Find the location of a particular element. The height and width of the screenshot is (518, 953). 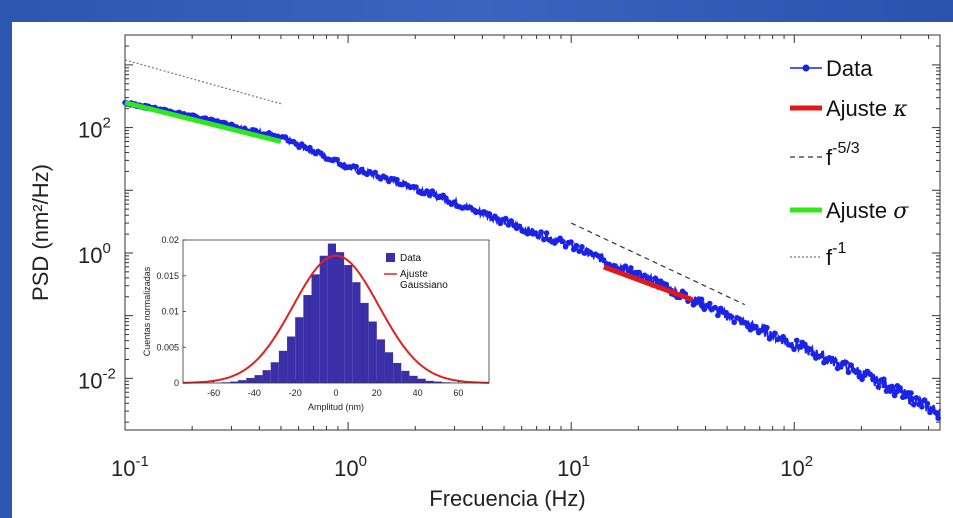

inset-legend-fit-label: Gaussiano is located at coordinates (424, 285).